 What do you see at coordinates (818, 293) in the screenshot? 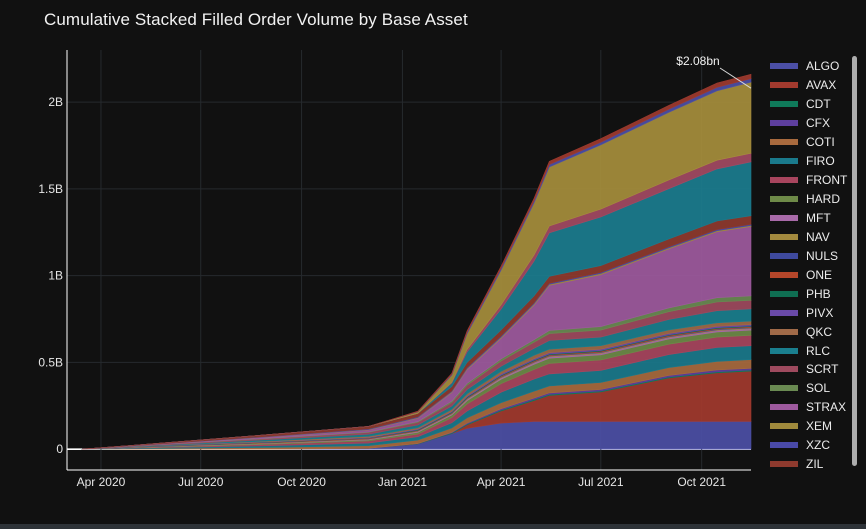
I see `legend-label: PHB` at bounding box center [818, 293].